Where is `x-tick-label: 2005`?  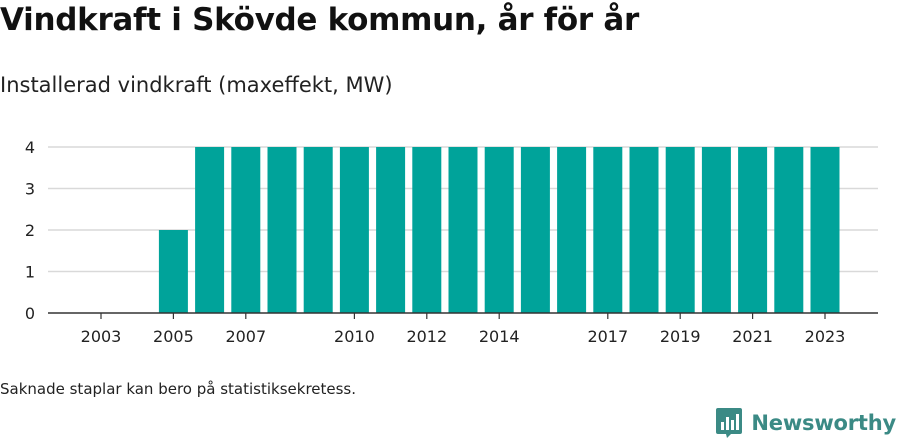
x-tick-label: 2005 is located at coordinates (173, 336).